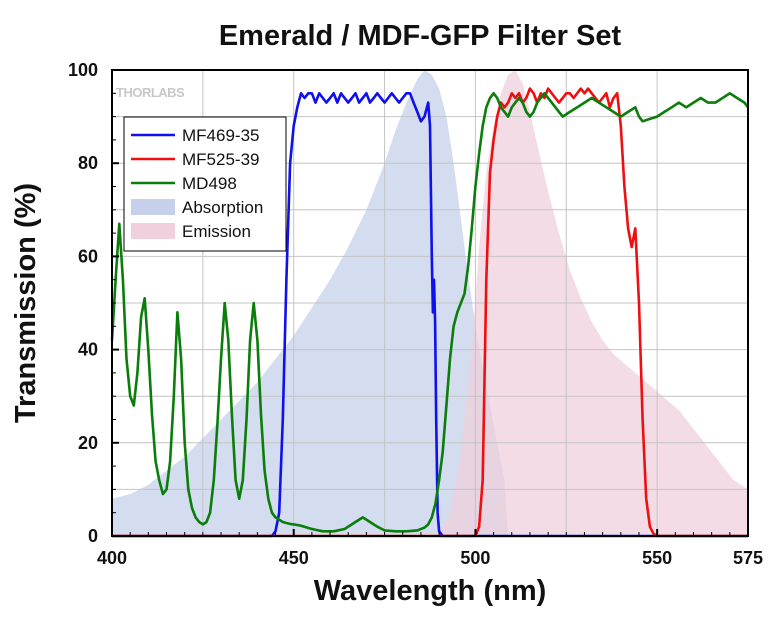 The image size is (780, 630). I want to click on x-tick-label: 550, so click(657, 558).